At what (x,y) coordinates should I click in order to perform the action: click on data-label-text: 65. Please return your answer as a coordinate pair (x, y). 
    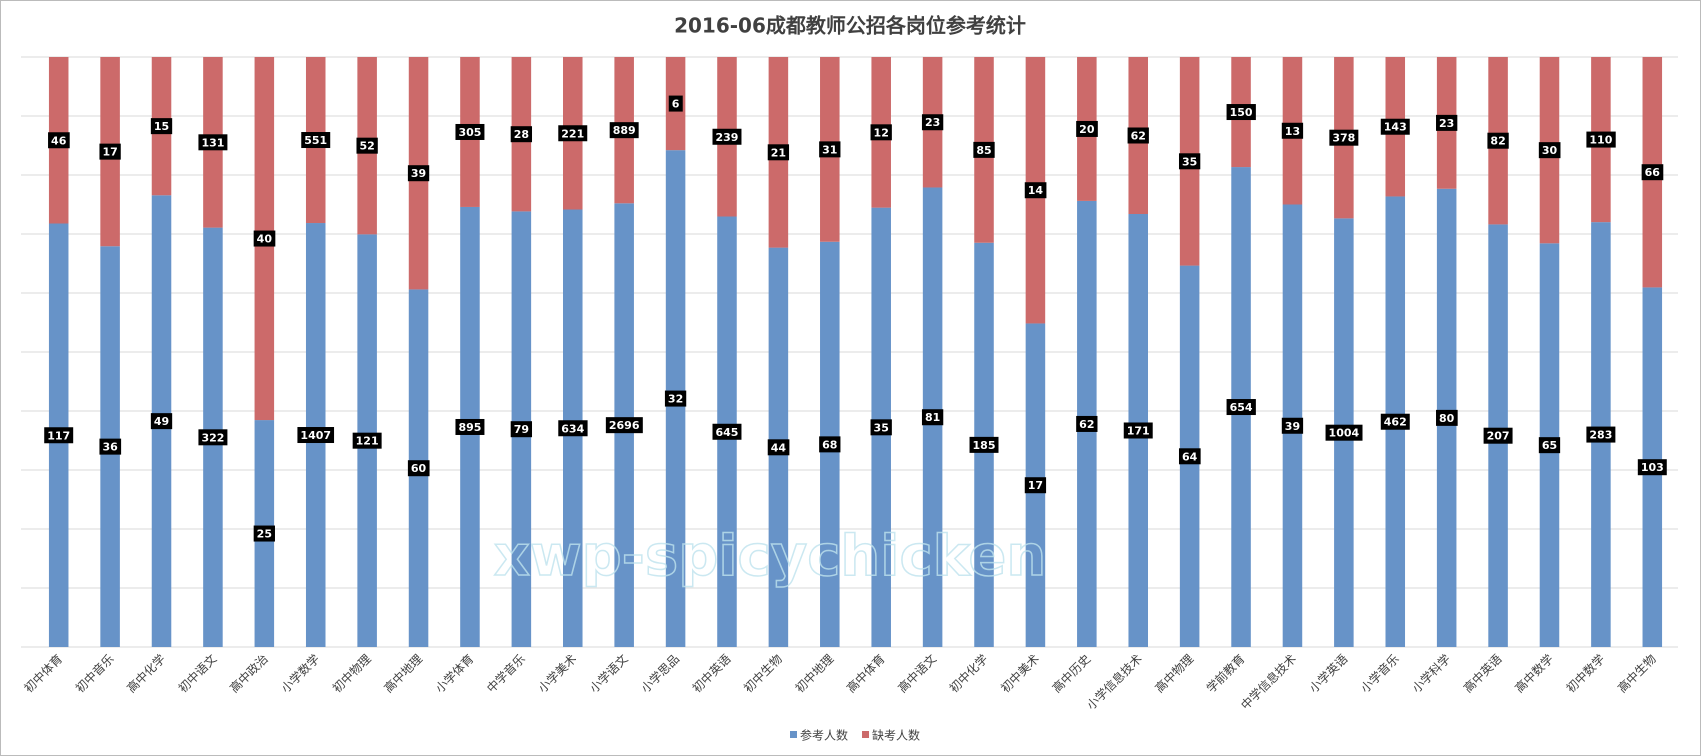
    Looking at the image, I should click on (1549, 445).